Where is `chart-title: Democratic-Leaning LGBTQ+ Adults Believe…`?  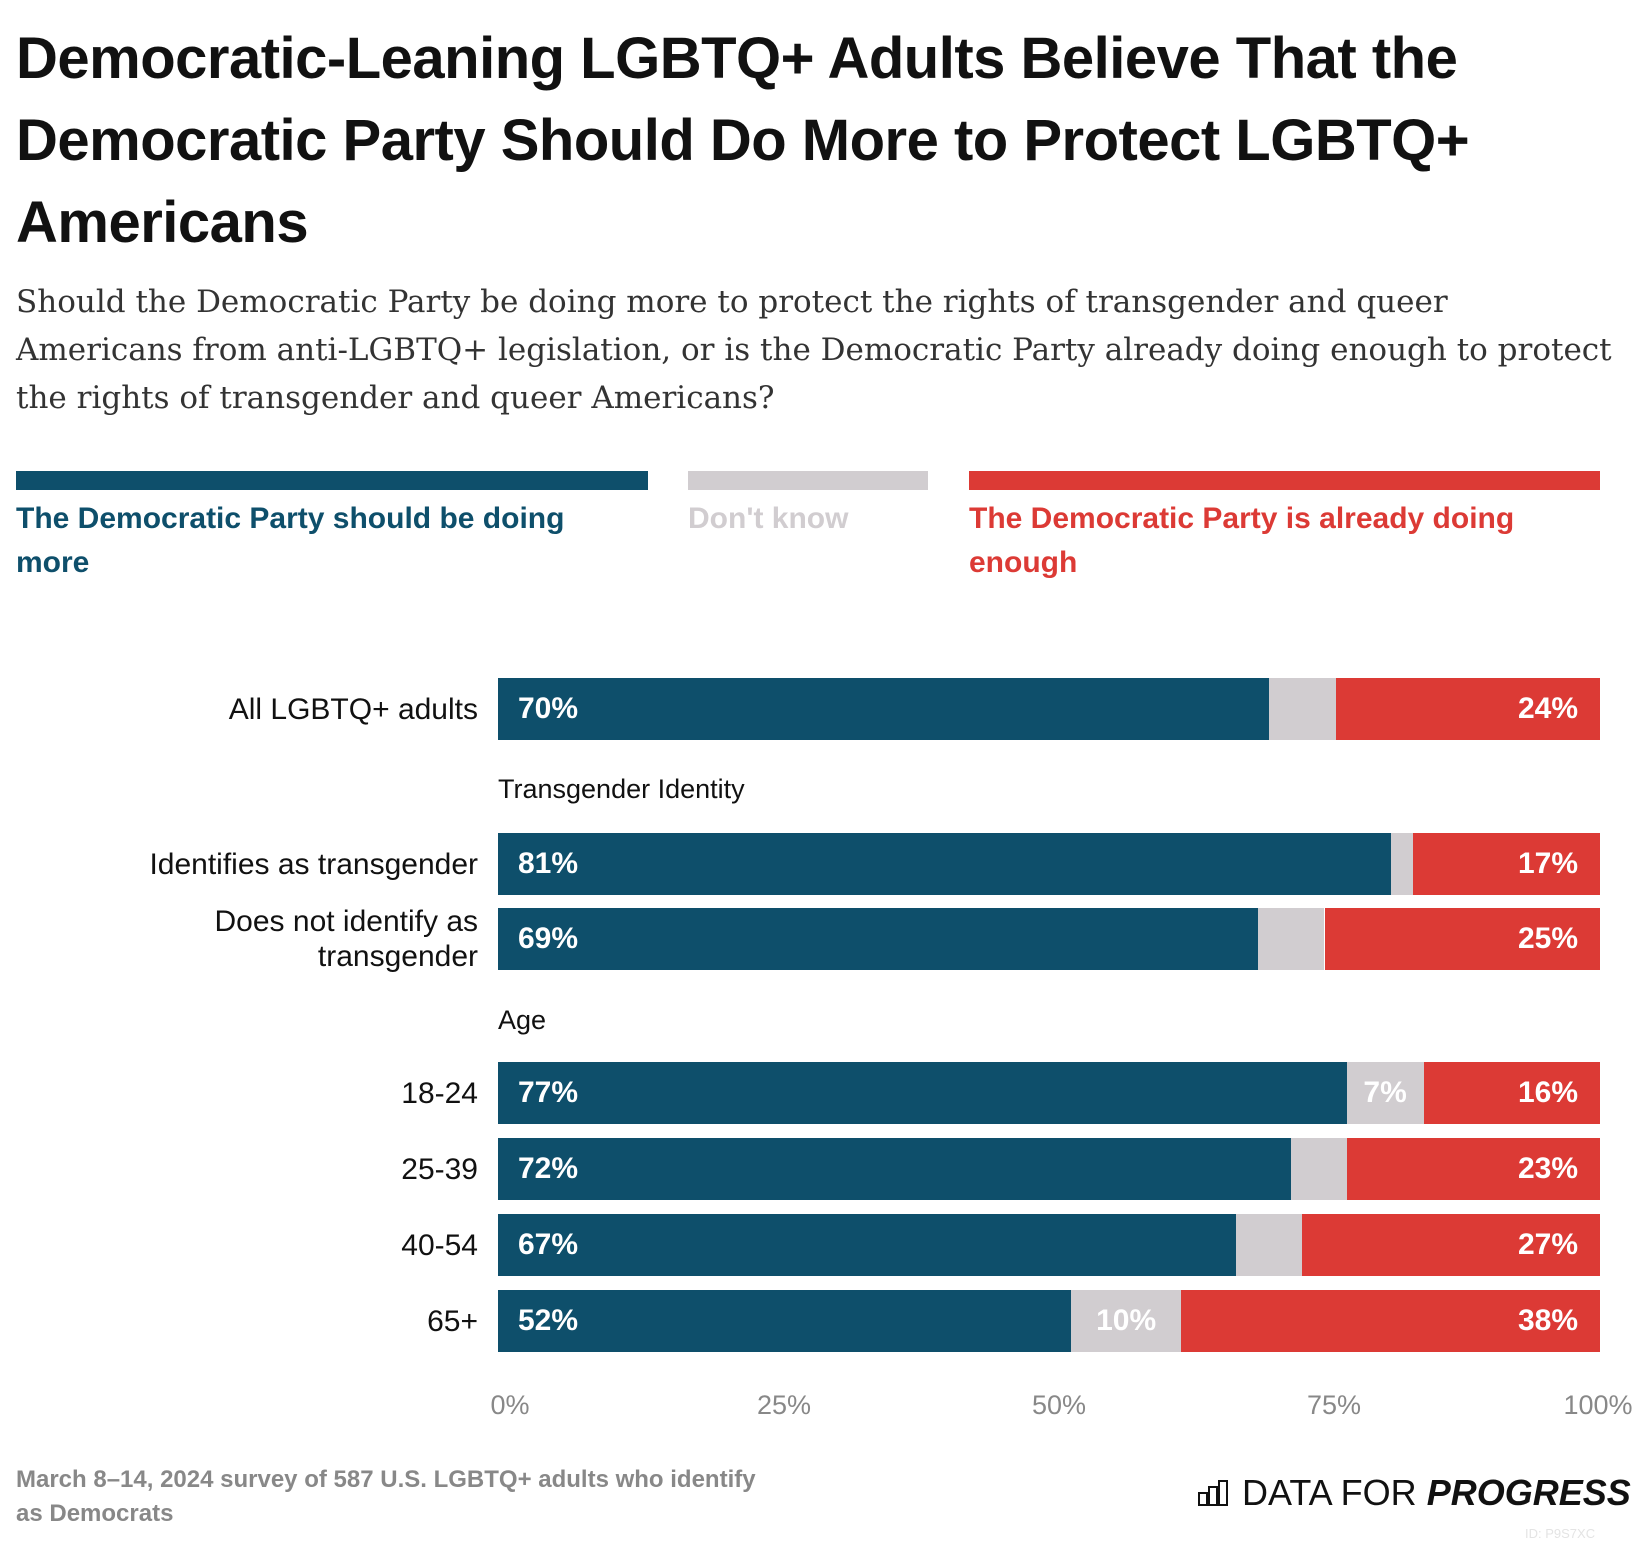 chart-title: Democratic-Leaning LGBTQ+ Adults Believe… is located at coordinates (743, 140).